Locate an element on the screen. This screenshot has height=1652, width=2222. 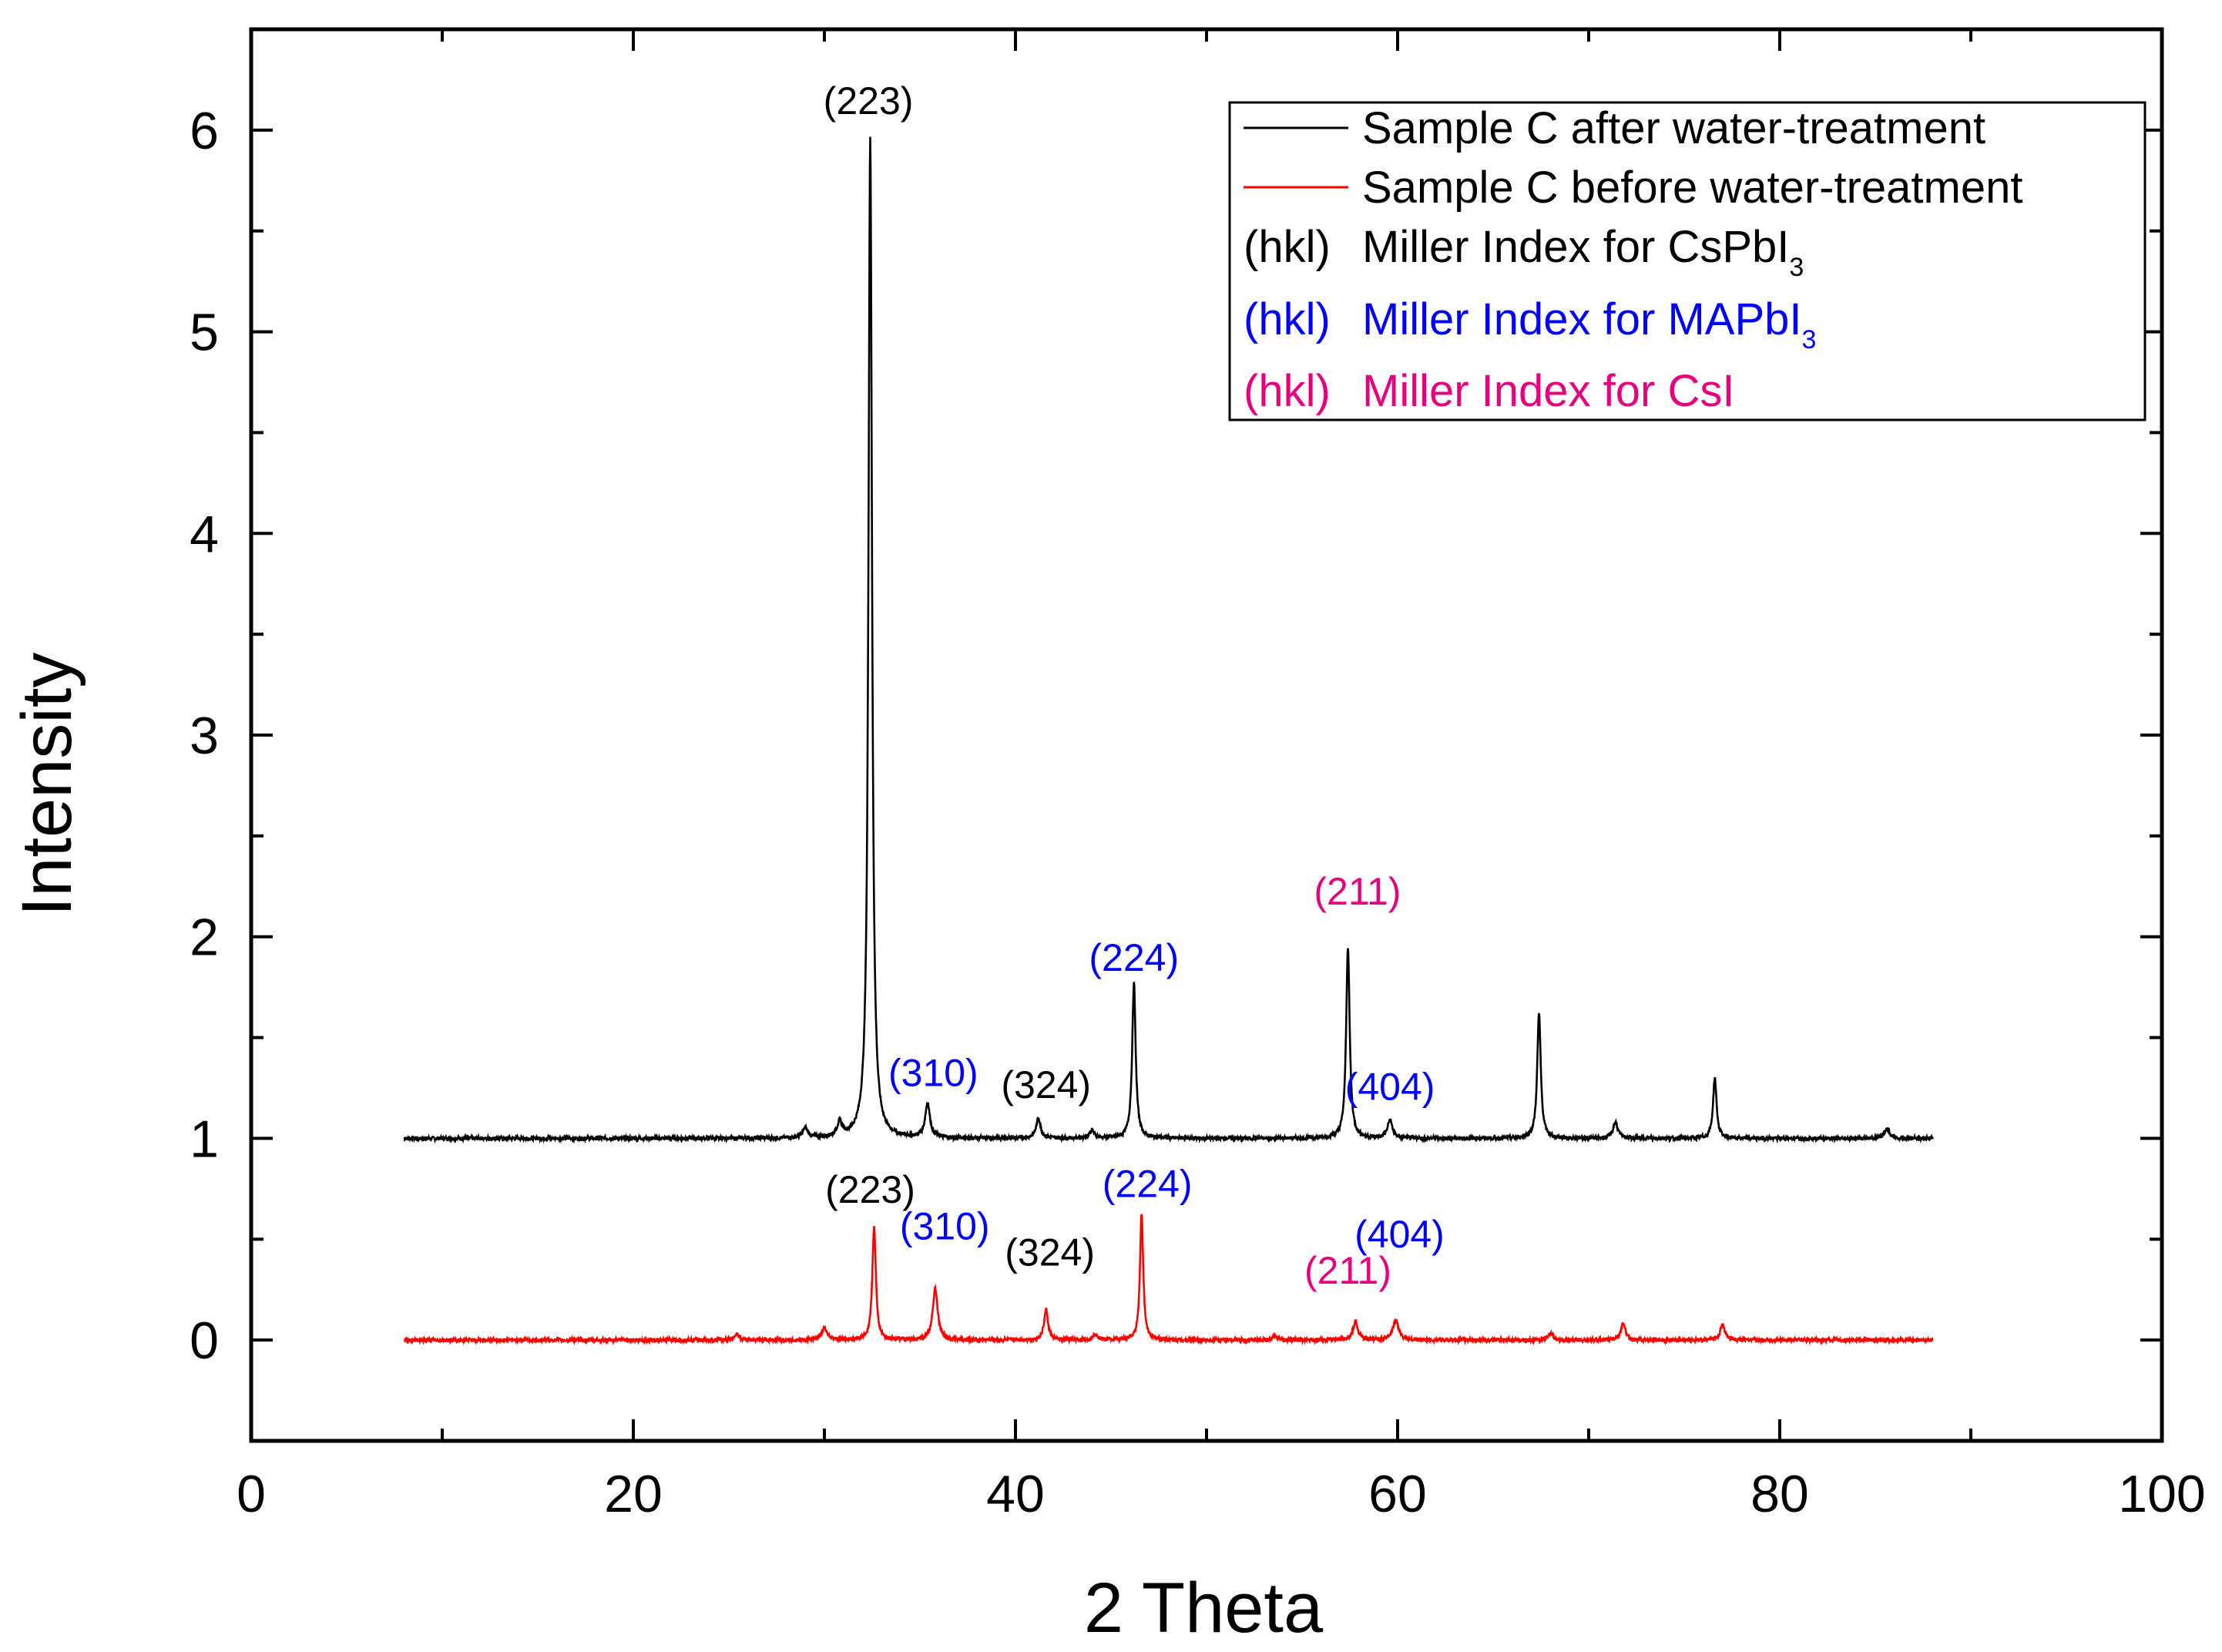
legend-entry-mapbi3: (hkl) Miller Index for MAPbI3 is located at coordinates (1530, 324).